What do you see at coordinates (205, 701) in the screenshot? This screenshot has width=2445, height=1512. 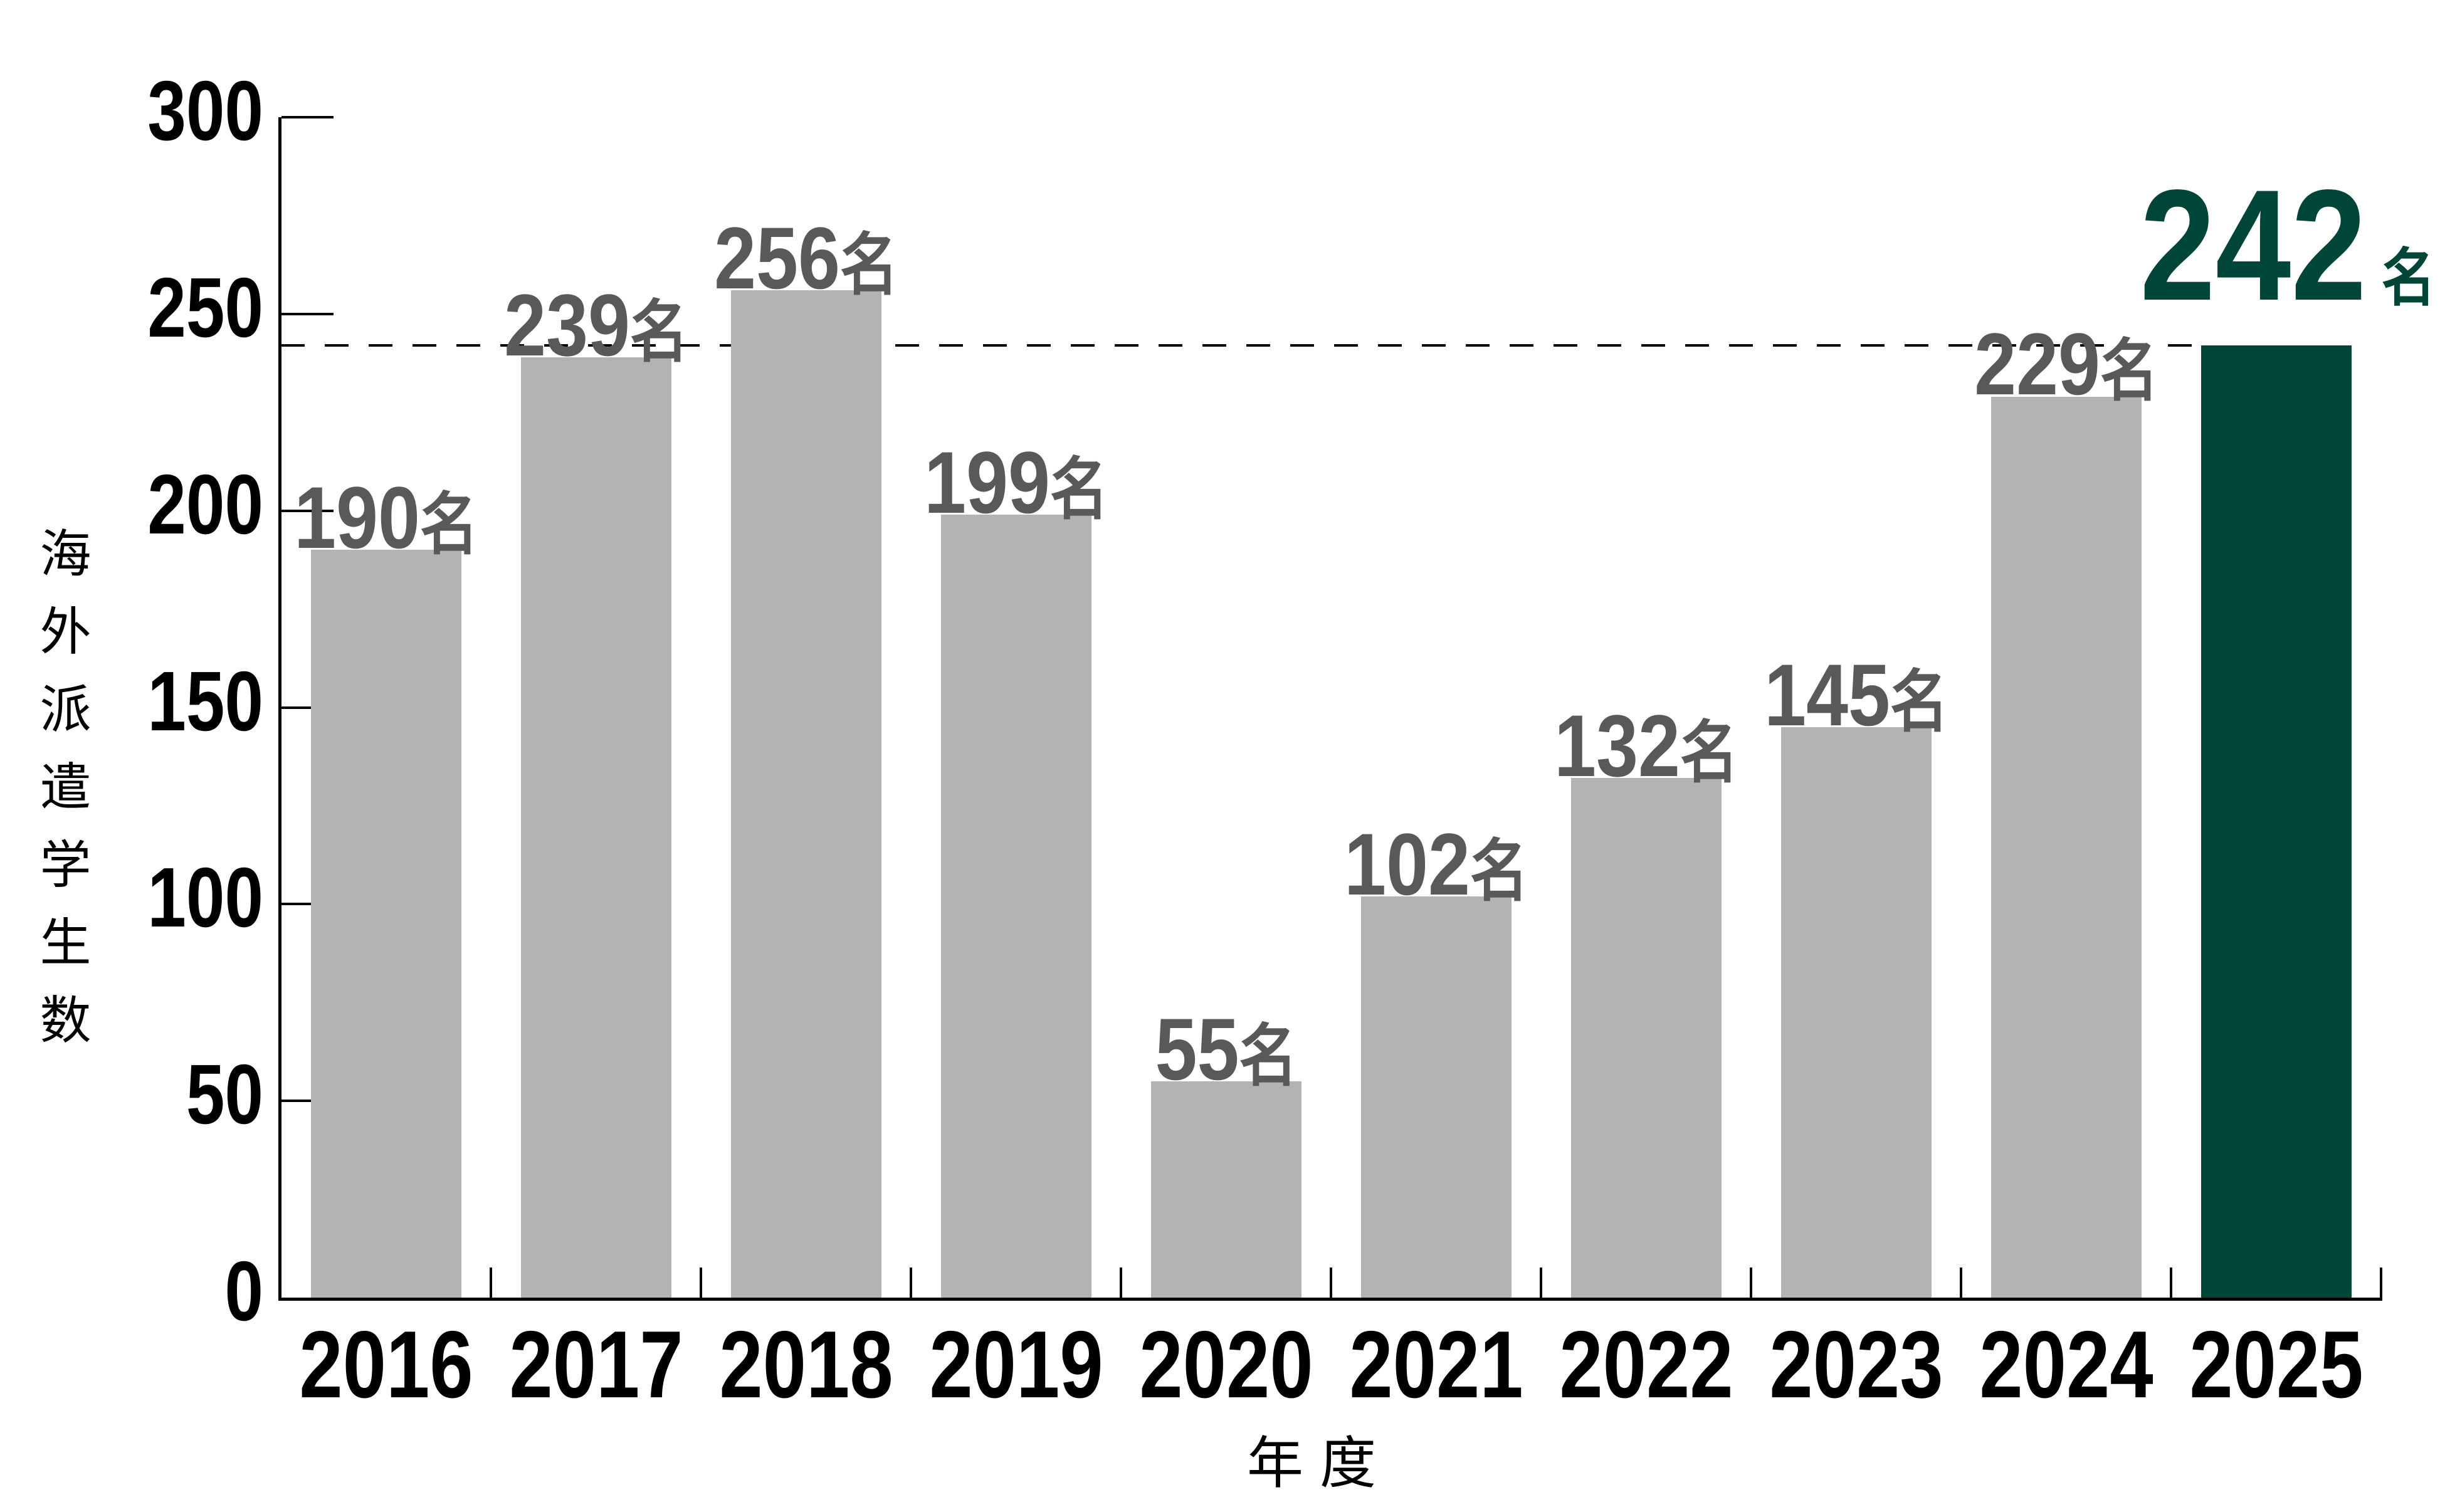 I see `y-tick-label-150: 150` at bounding box center [205, 701].